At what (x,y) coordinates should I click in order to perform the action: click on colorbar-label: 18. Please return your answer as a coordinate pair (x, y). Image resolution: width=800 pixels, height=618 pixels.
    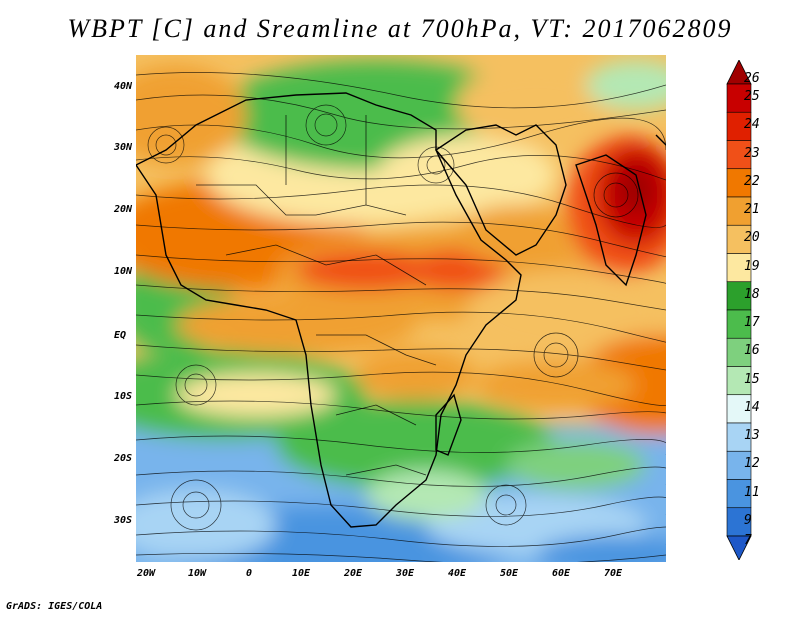
    Looking at the image, I should click on (752, 294).